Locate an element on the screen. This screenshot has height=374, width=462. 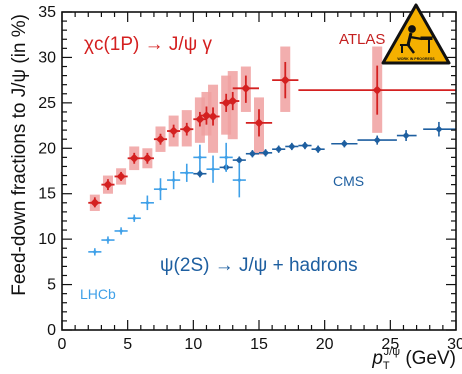
x-axis-title: pTJ/ψ (GeV) is located at coordinates (413, 359).